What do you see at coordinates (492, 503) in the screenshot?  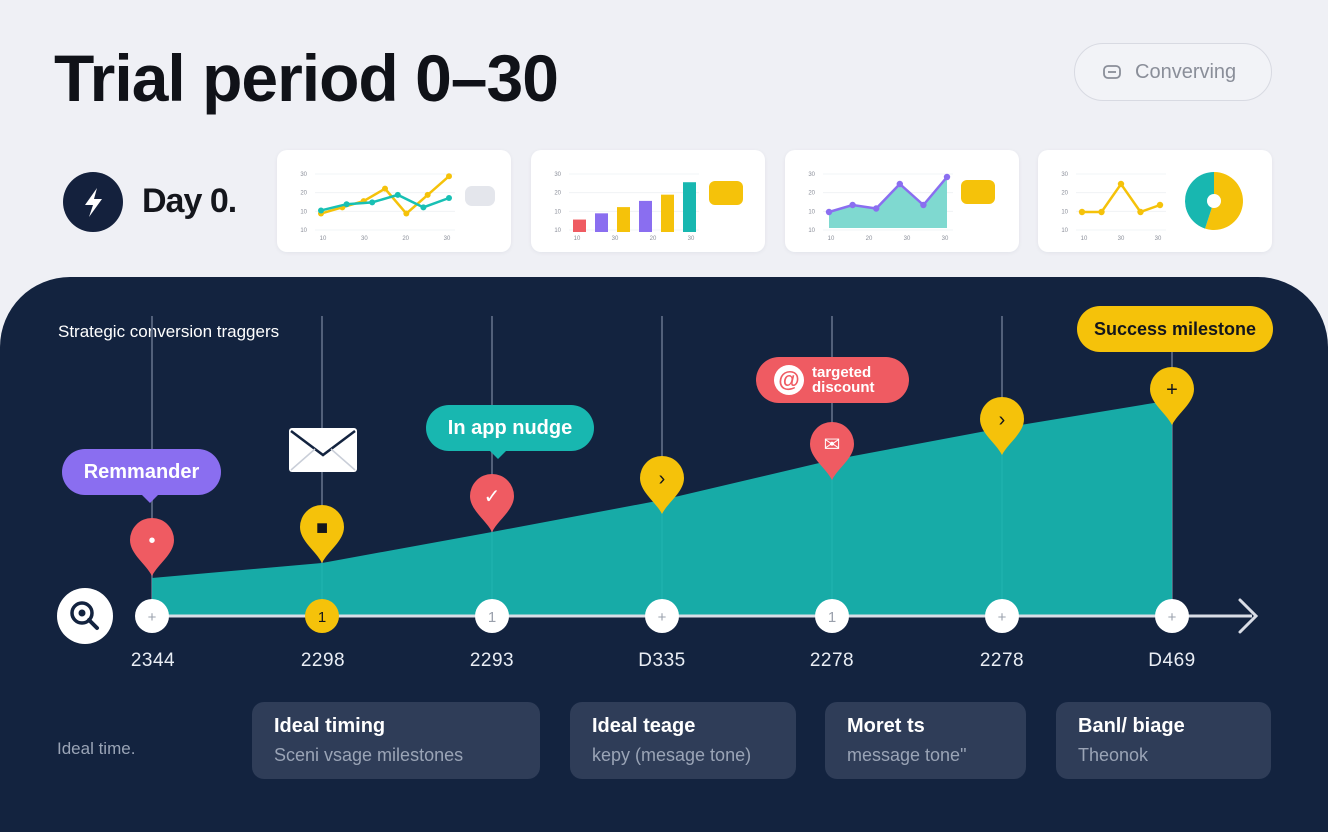 I see `check-pin-icon` at bounding box center [492, 503].